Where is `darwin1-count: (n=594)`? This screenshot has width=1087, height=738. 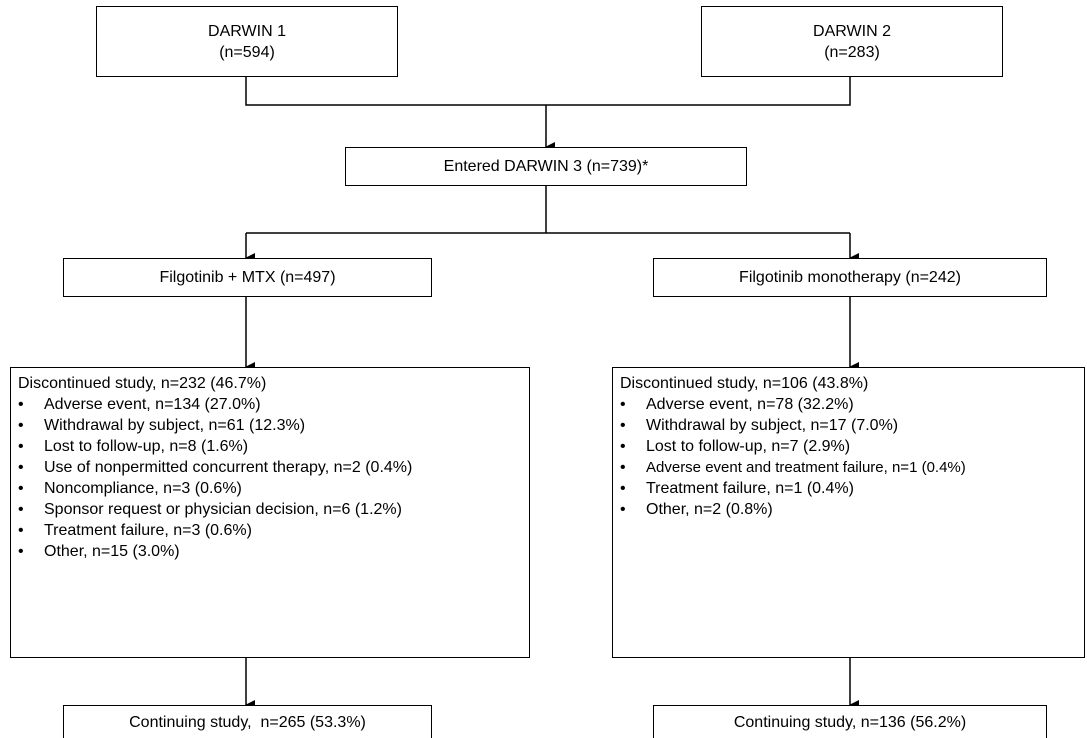 darwin1-count: (n=594) is located at coordinates (247, 52).